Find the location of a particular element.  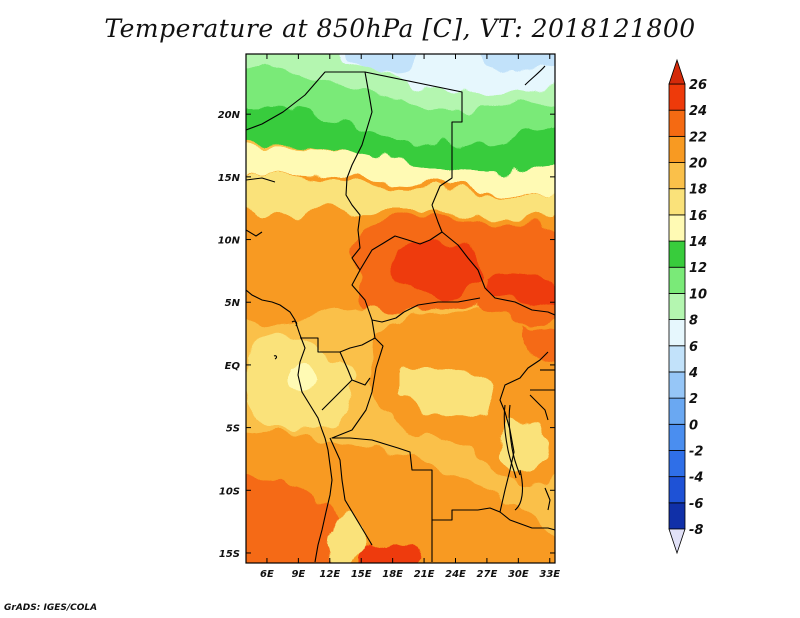

colorbar-boxes is located at coordinates (677, 306).